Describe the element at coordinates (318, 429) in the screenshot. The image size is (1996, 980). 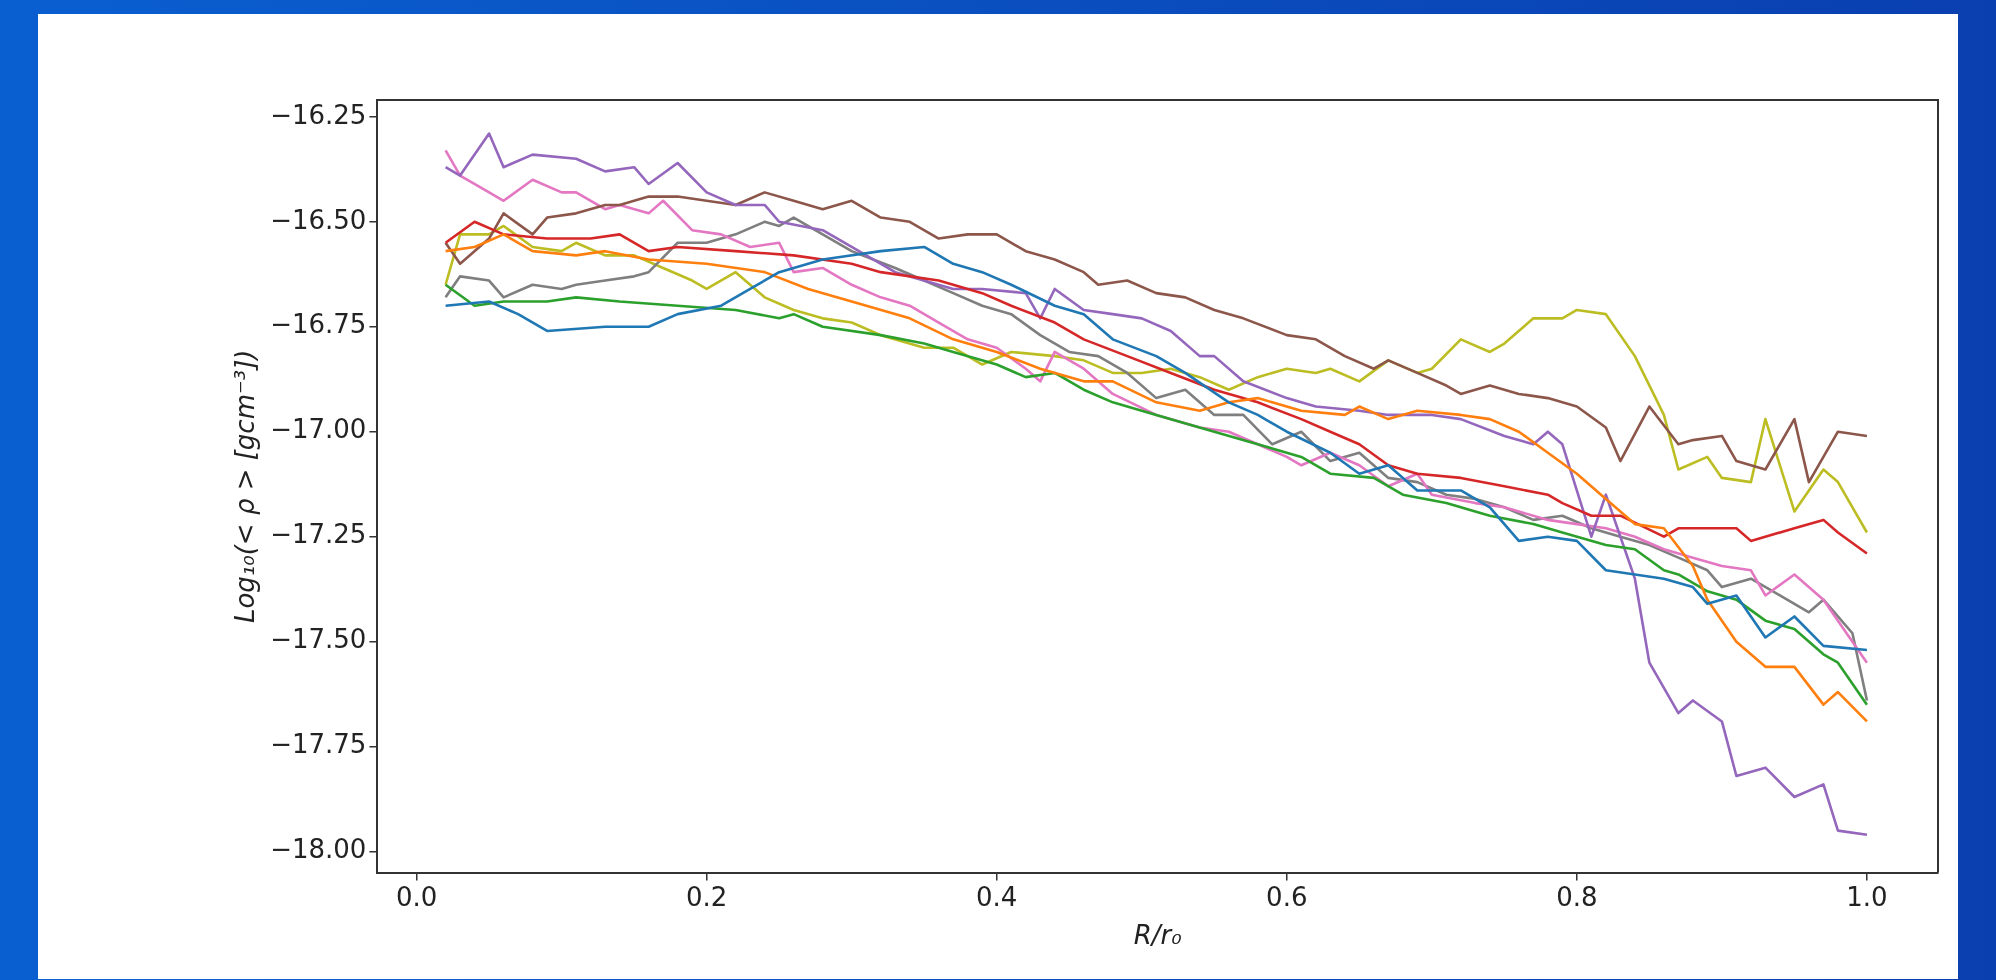
I see `y-tick-label: −17.00` at that location.